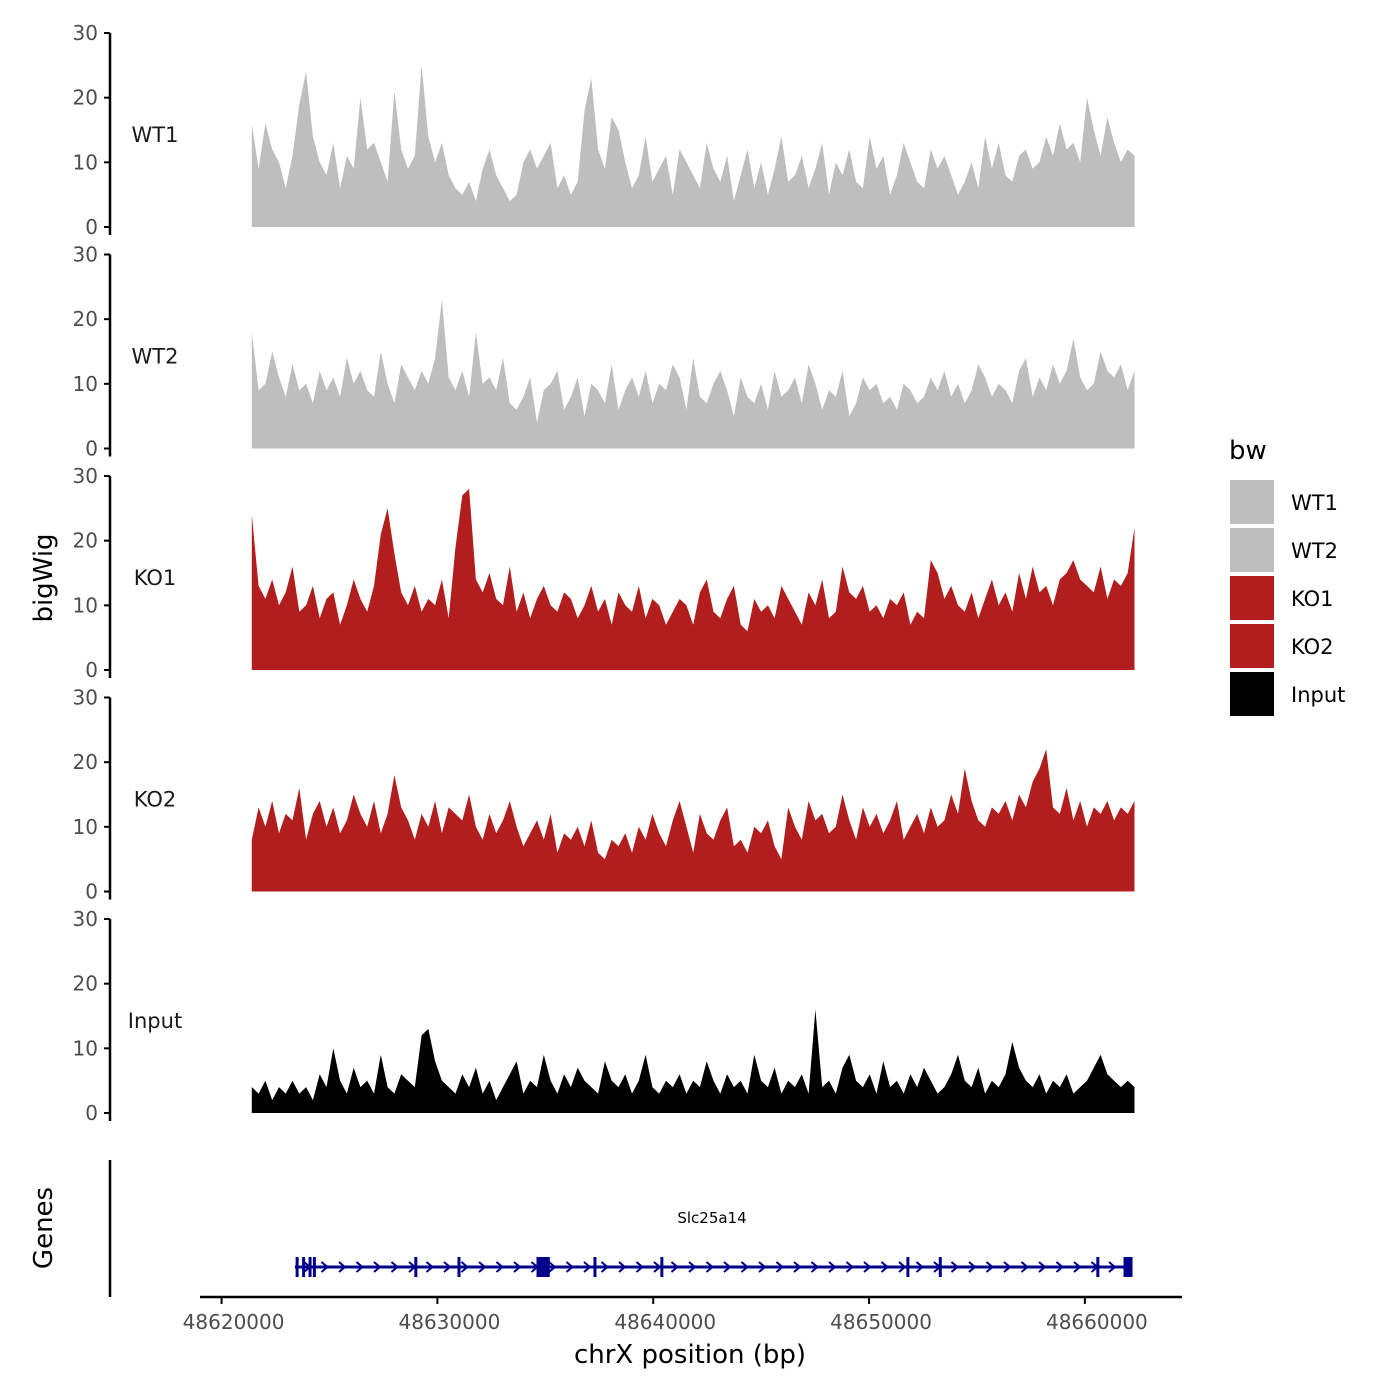  What do you see at coordinates (1252, 694) in the screenshot?
I see `legend-key-input` at bounding box center [1252, 694].